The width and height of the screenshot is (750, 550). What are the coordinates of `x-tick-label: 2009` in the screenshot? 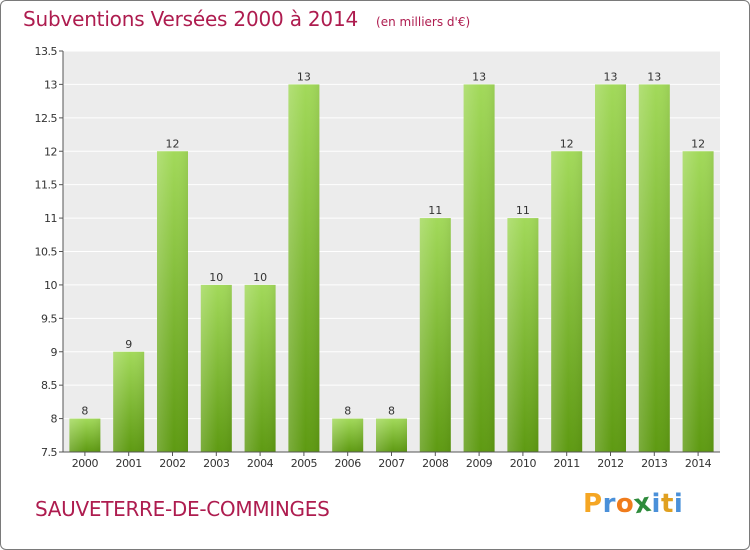 It's located at (479, 463).